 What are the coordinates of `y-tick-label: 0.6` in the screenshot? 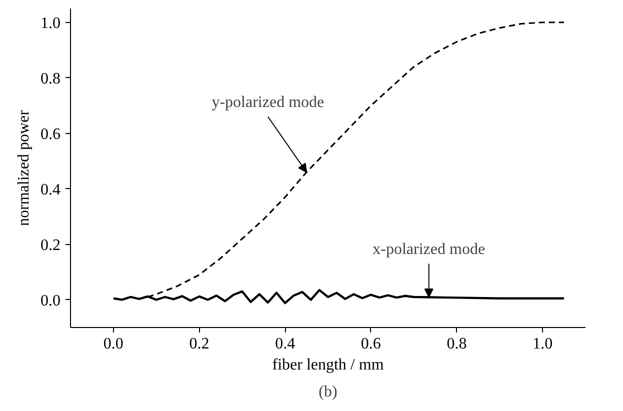 It's located at (50, 134).